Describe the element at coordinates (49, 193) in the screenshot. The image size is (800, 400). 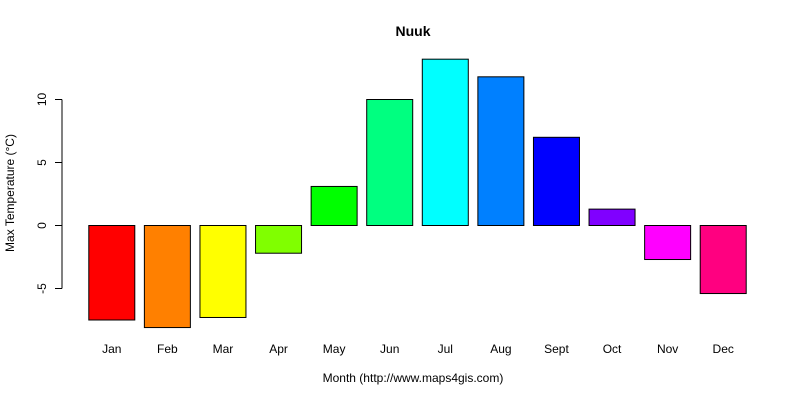
I see `y-axis: -5 0 5 10` at that location.